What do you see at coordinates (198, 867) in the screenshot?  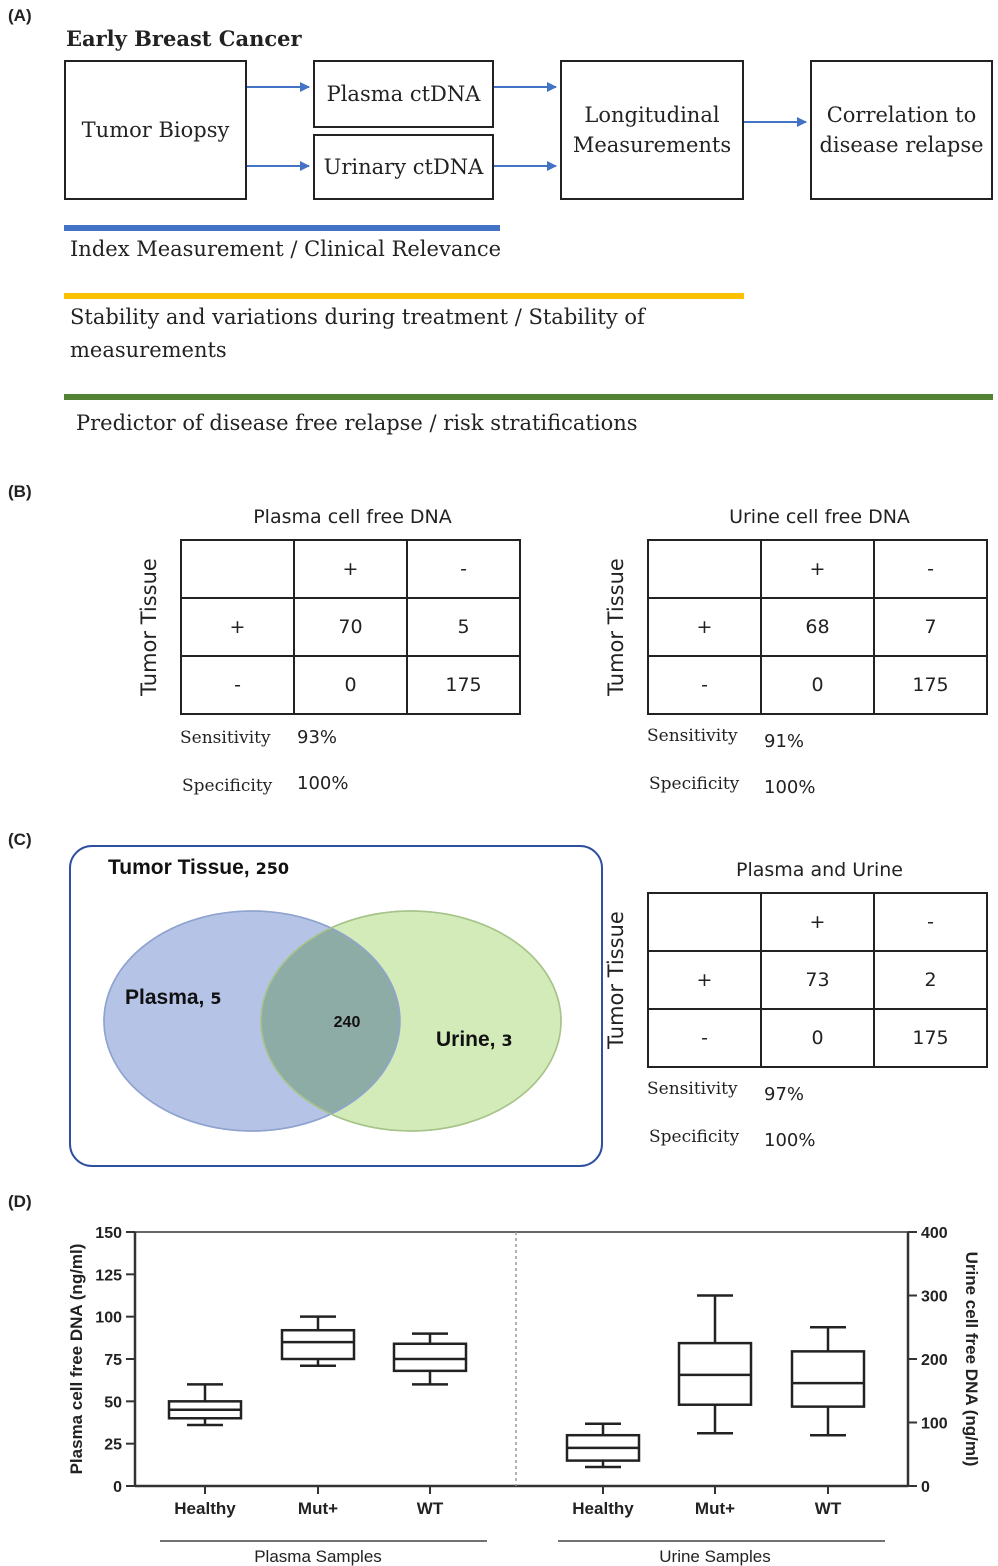 I see `venn-title: Tumor Tissue, 250` at bounding box center [198, 867].